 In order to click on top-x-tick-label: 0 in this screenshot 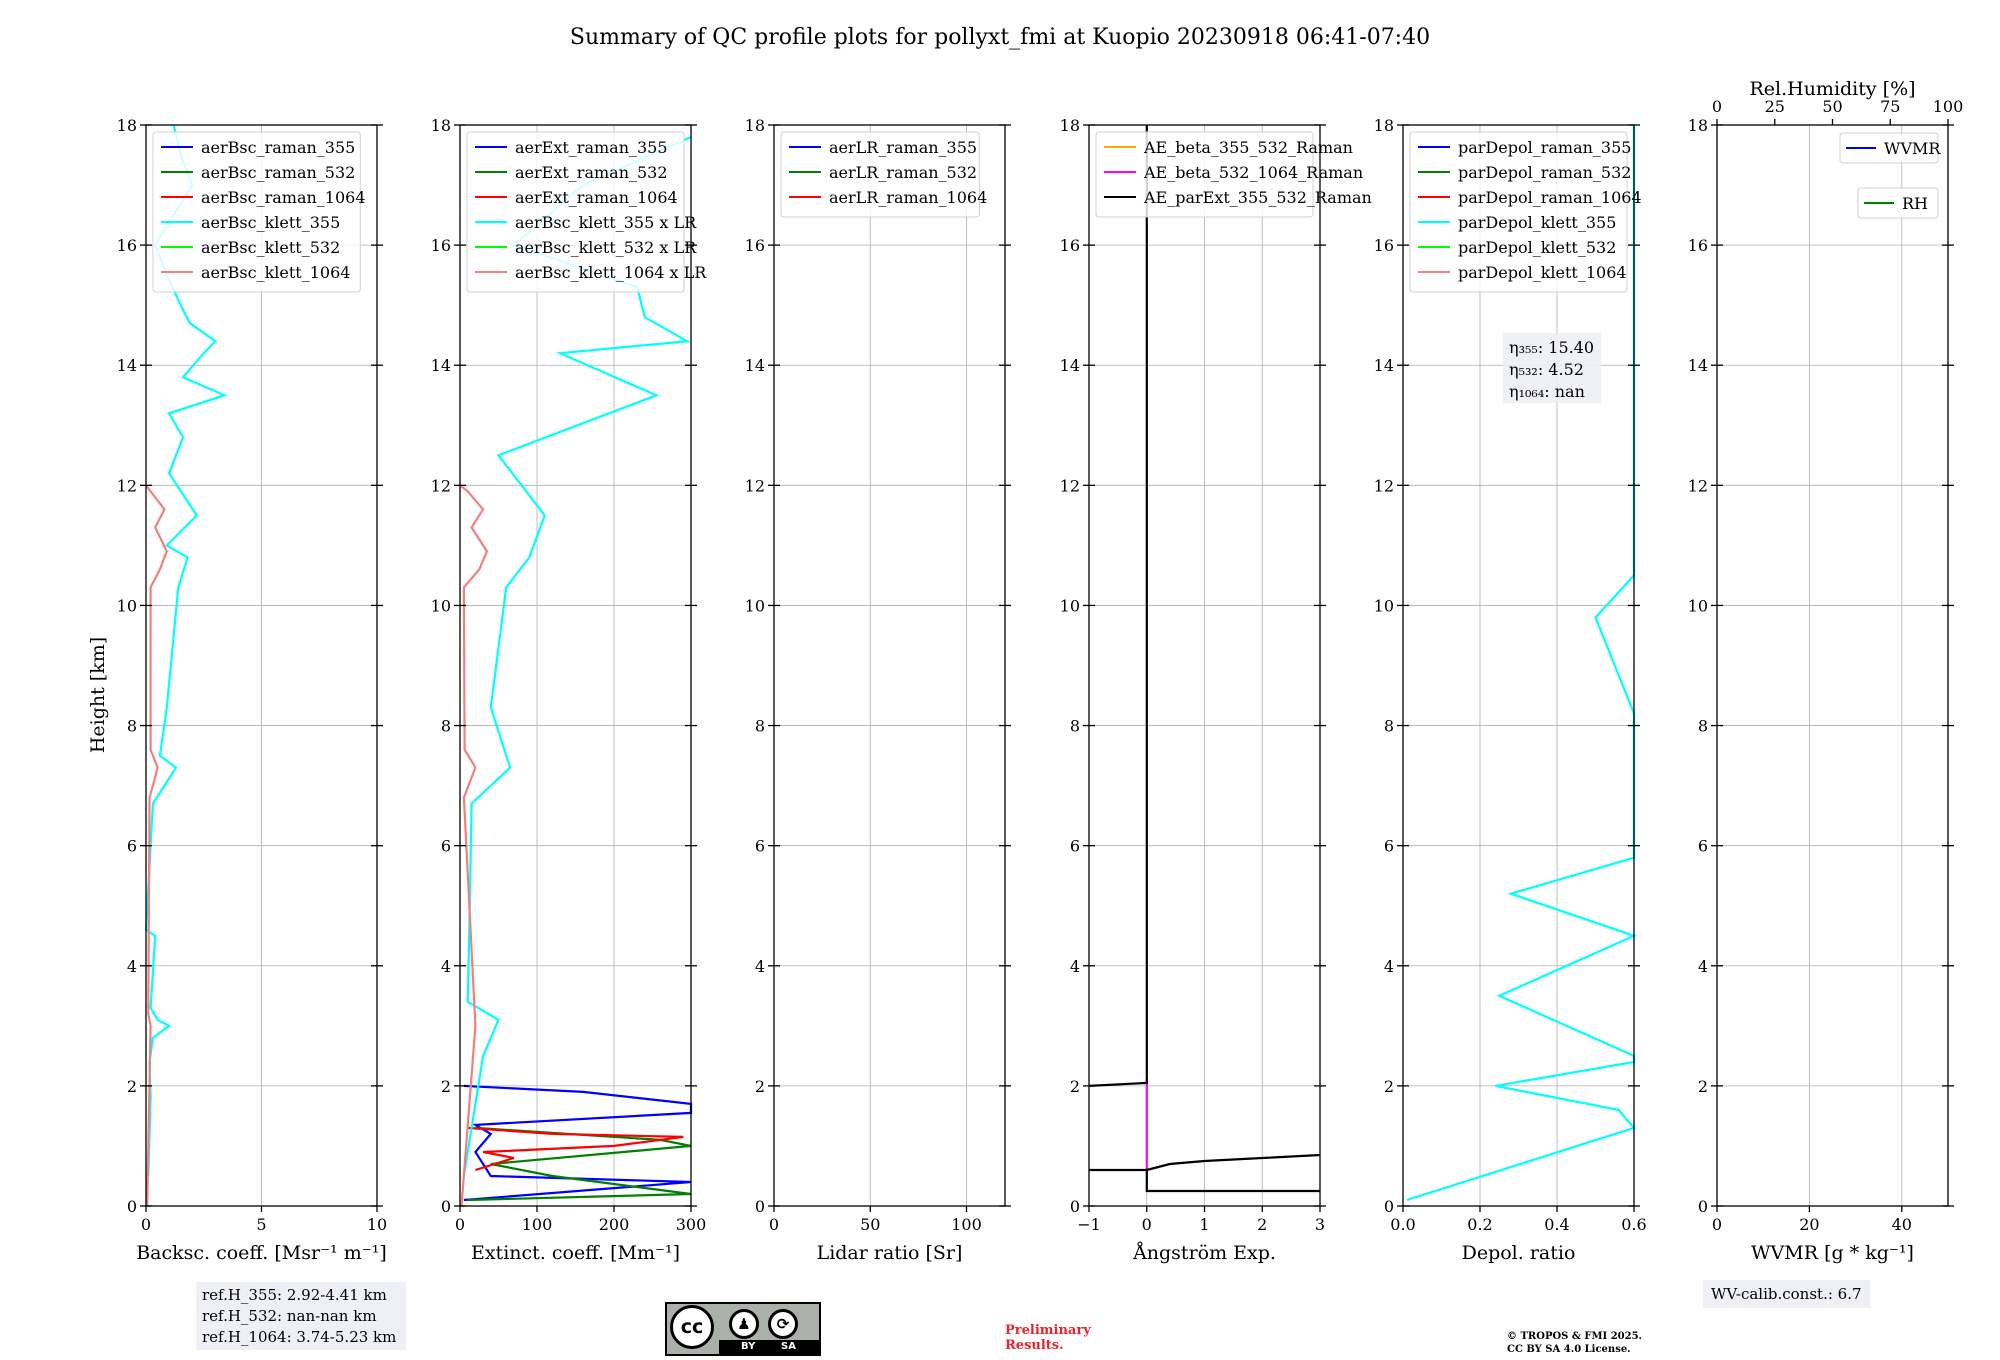, I will do `click(1717, 106)`.